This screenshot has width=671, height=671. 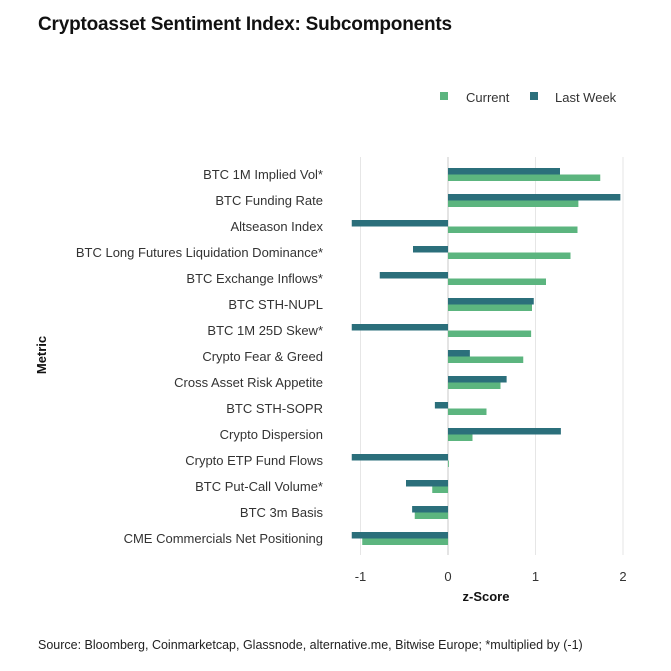 I want to click on category-label: Cross Asset Risk Appetite, so click(x=248, y=382).